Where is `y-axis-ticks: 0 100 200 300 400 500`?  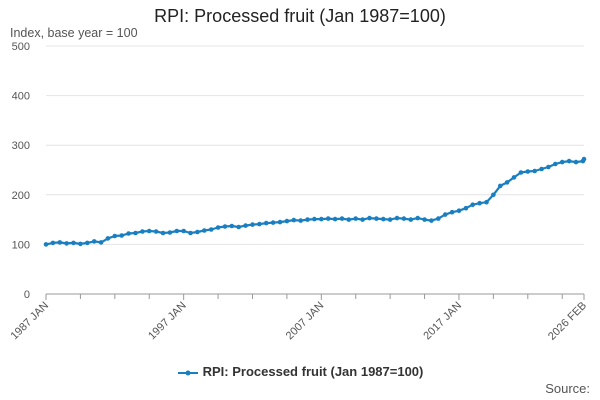 y-axis-ticks: 0 100 200 300 400 500 is located at coordinates (21, 171).